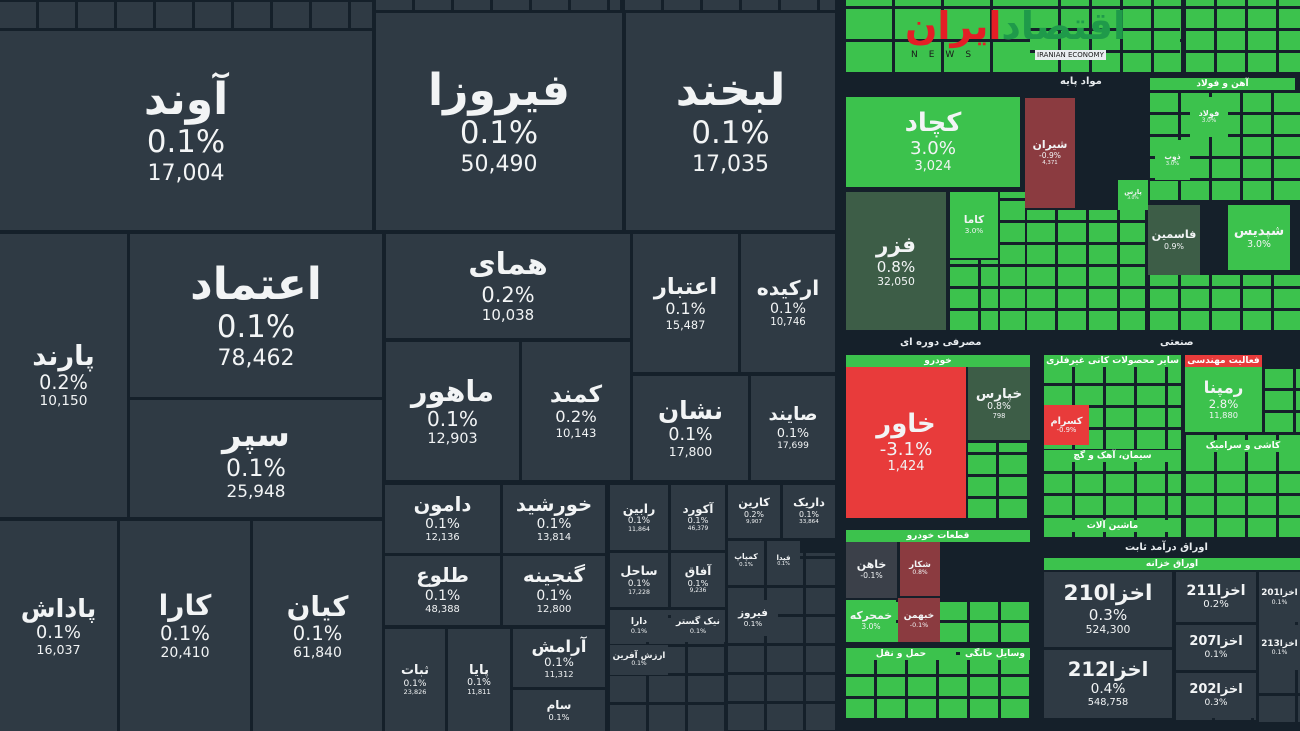  Describe the element at coordinates (793, 428) in the screenshot. I see `treemap-cell: صایند 0.1% 17,699` at that location.